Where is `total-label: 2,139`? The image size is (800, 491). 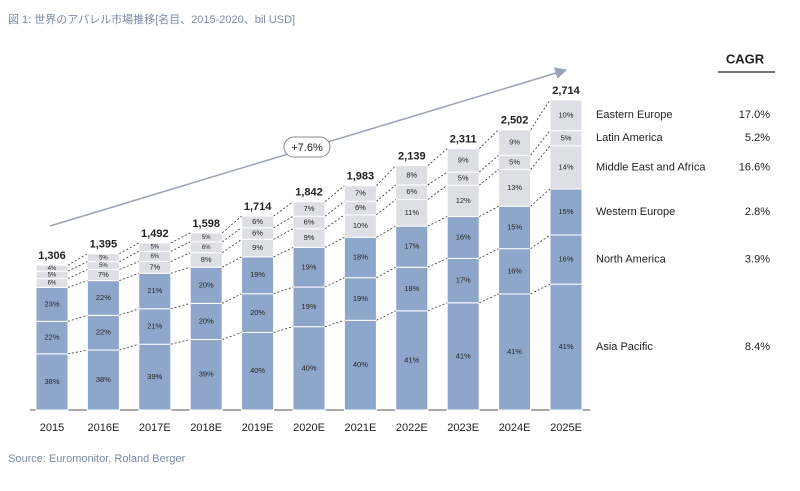
total-label: 2,139 is located at coordinates (412, 157).